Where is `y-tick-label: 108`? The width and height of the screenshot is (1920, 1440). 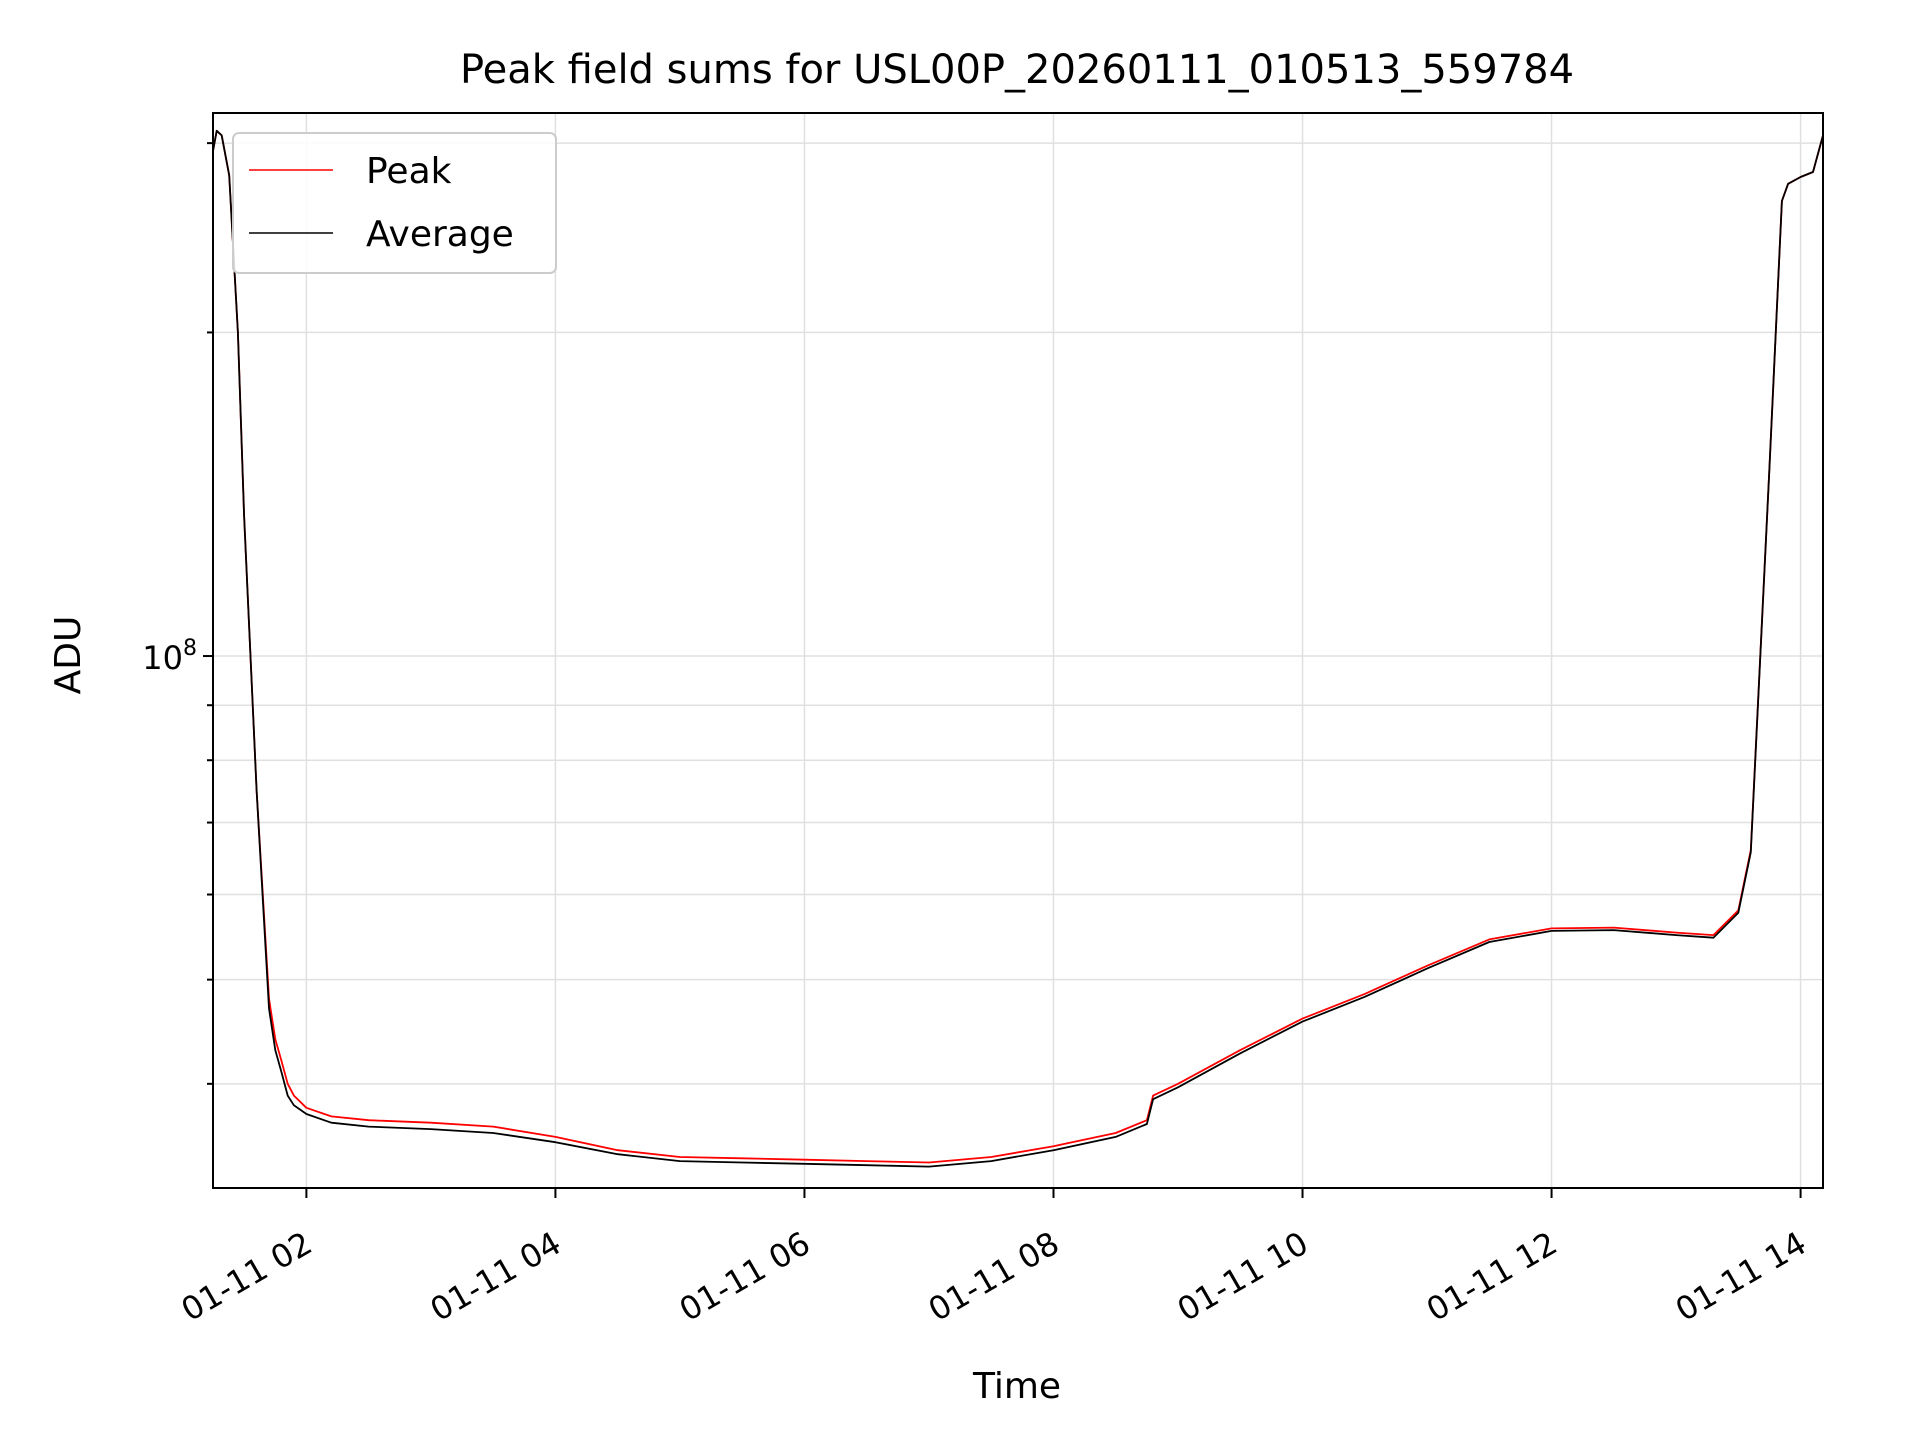
y-tick-label: 108 is located at coordinates (169, 656).